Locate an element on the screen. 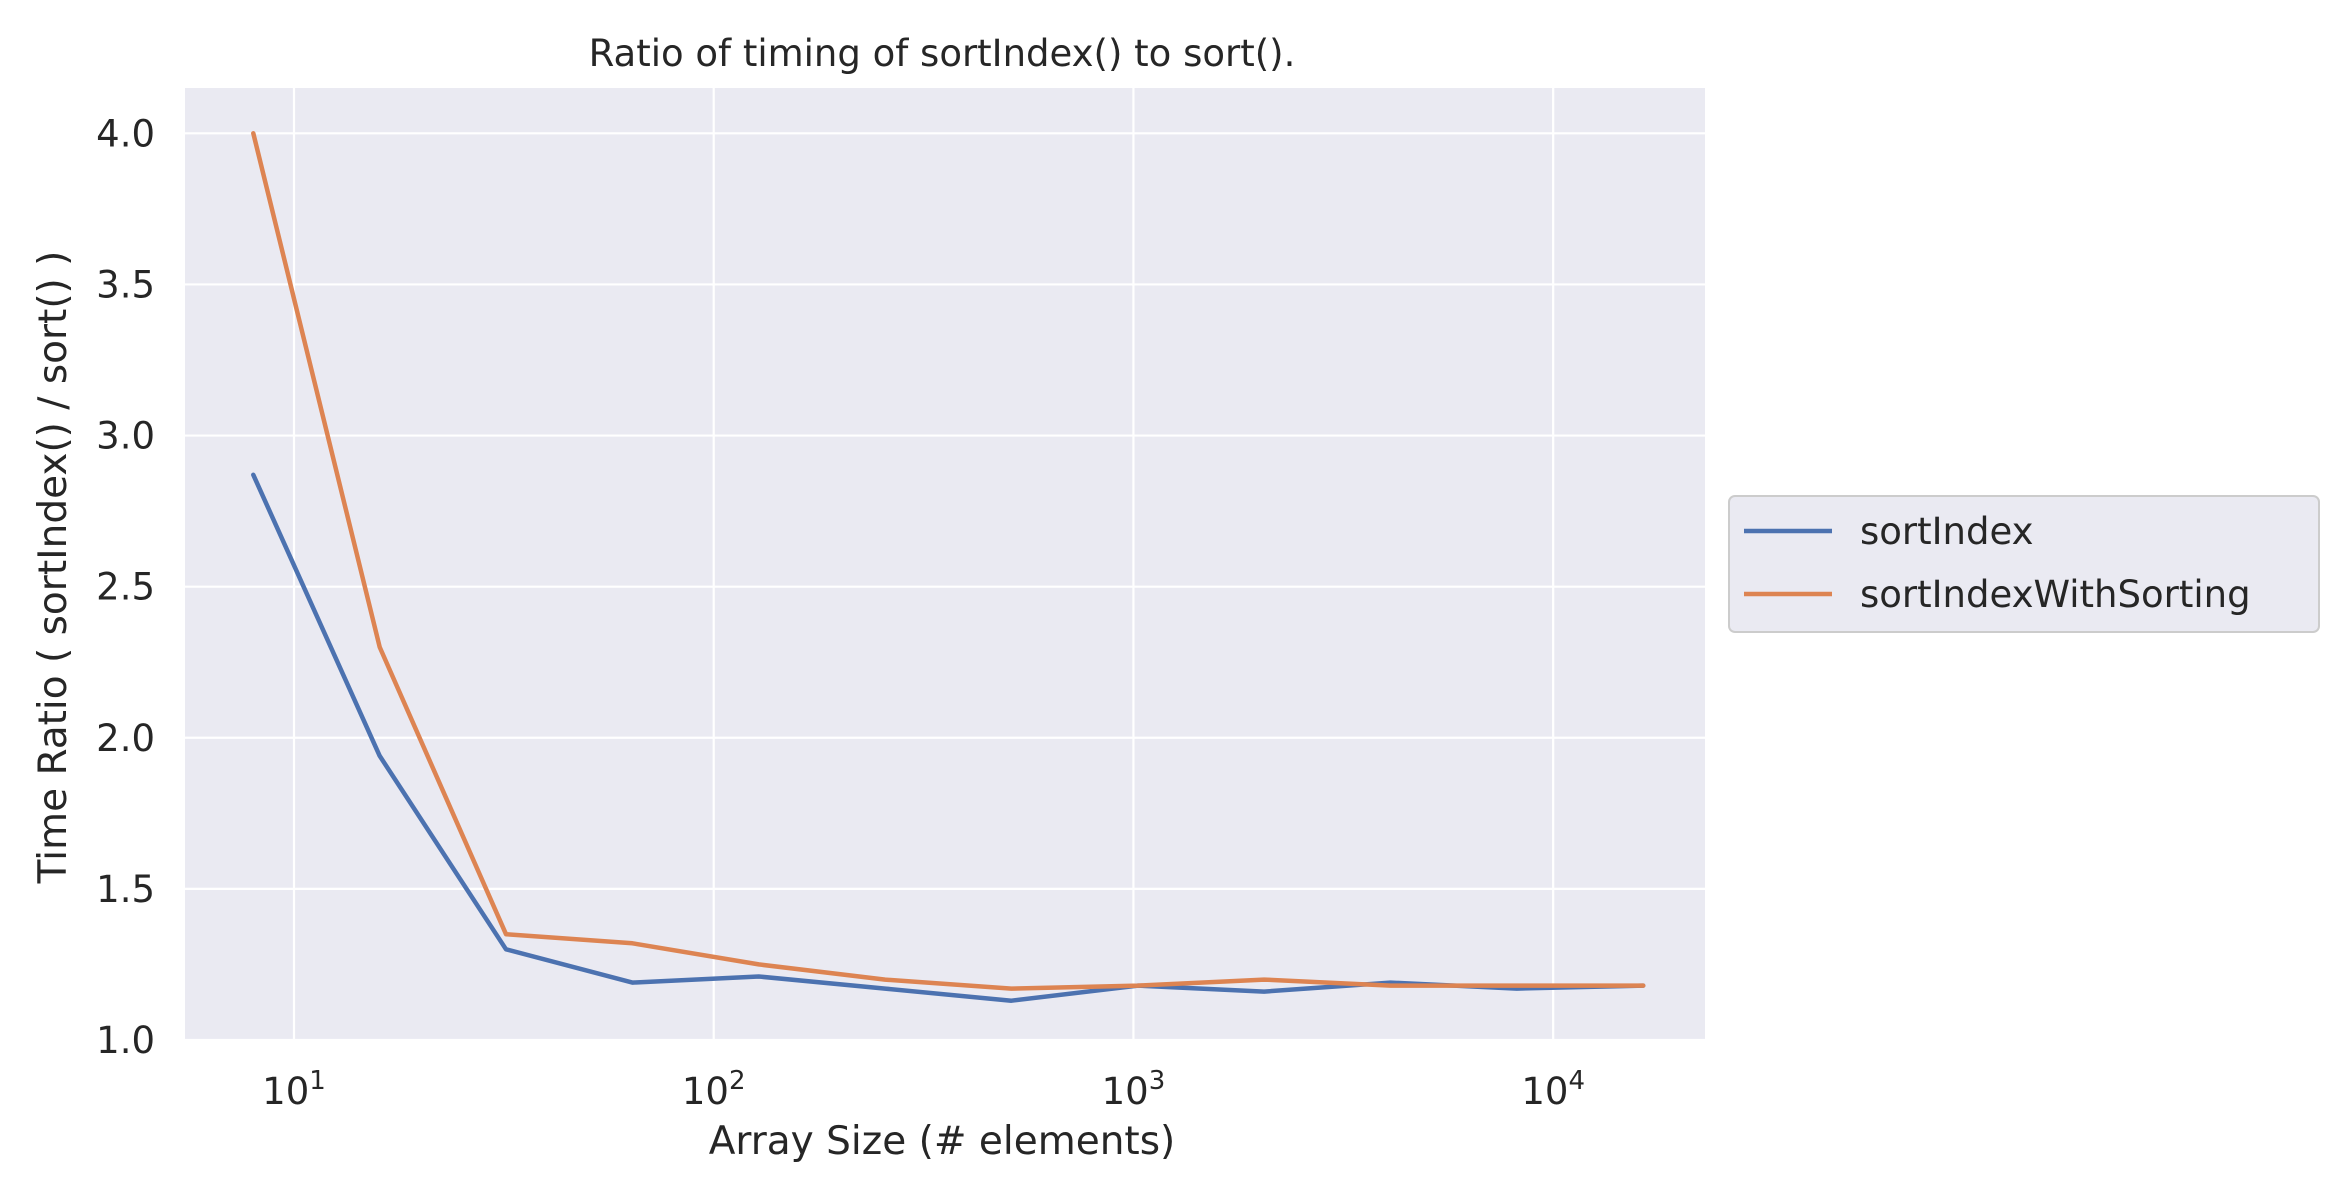  legend-box is located at coordinates (2024, 564).